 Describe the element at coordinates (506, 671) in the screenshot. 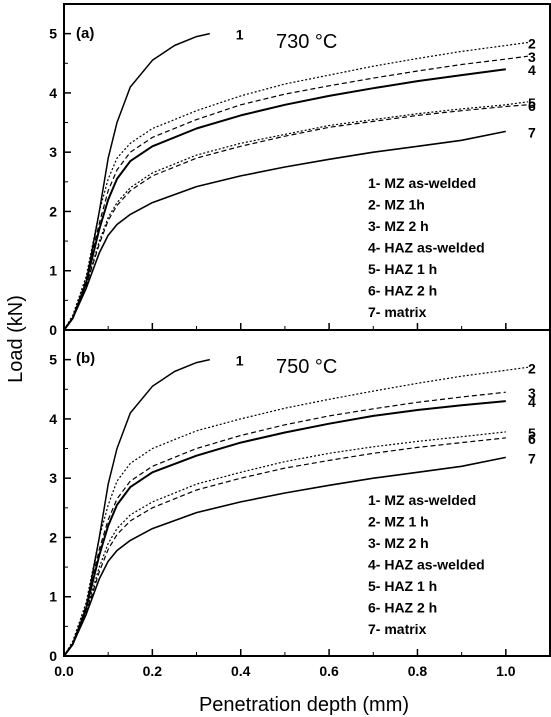

I see `x-tick-label: 1.0` at that location.